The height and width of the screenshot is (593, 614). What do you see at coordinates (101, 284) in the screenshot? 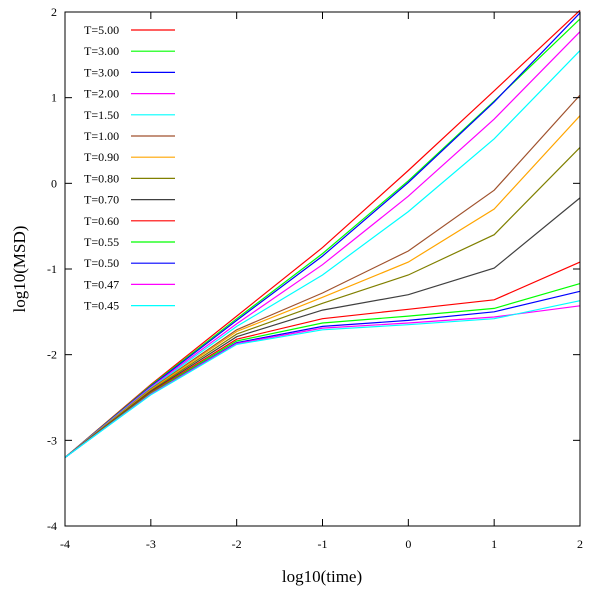
I see `legend-label: T=0.47` at bounding box center [101, 284].